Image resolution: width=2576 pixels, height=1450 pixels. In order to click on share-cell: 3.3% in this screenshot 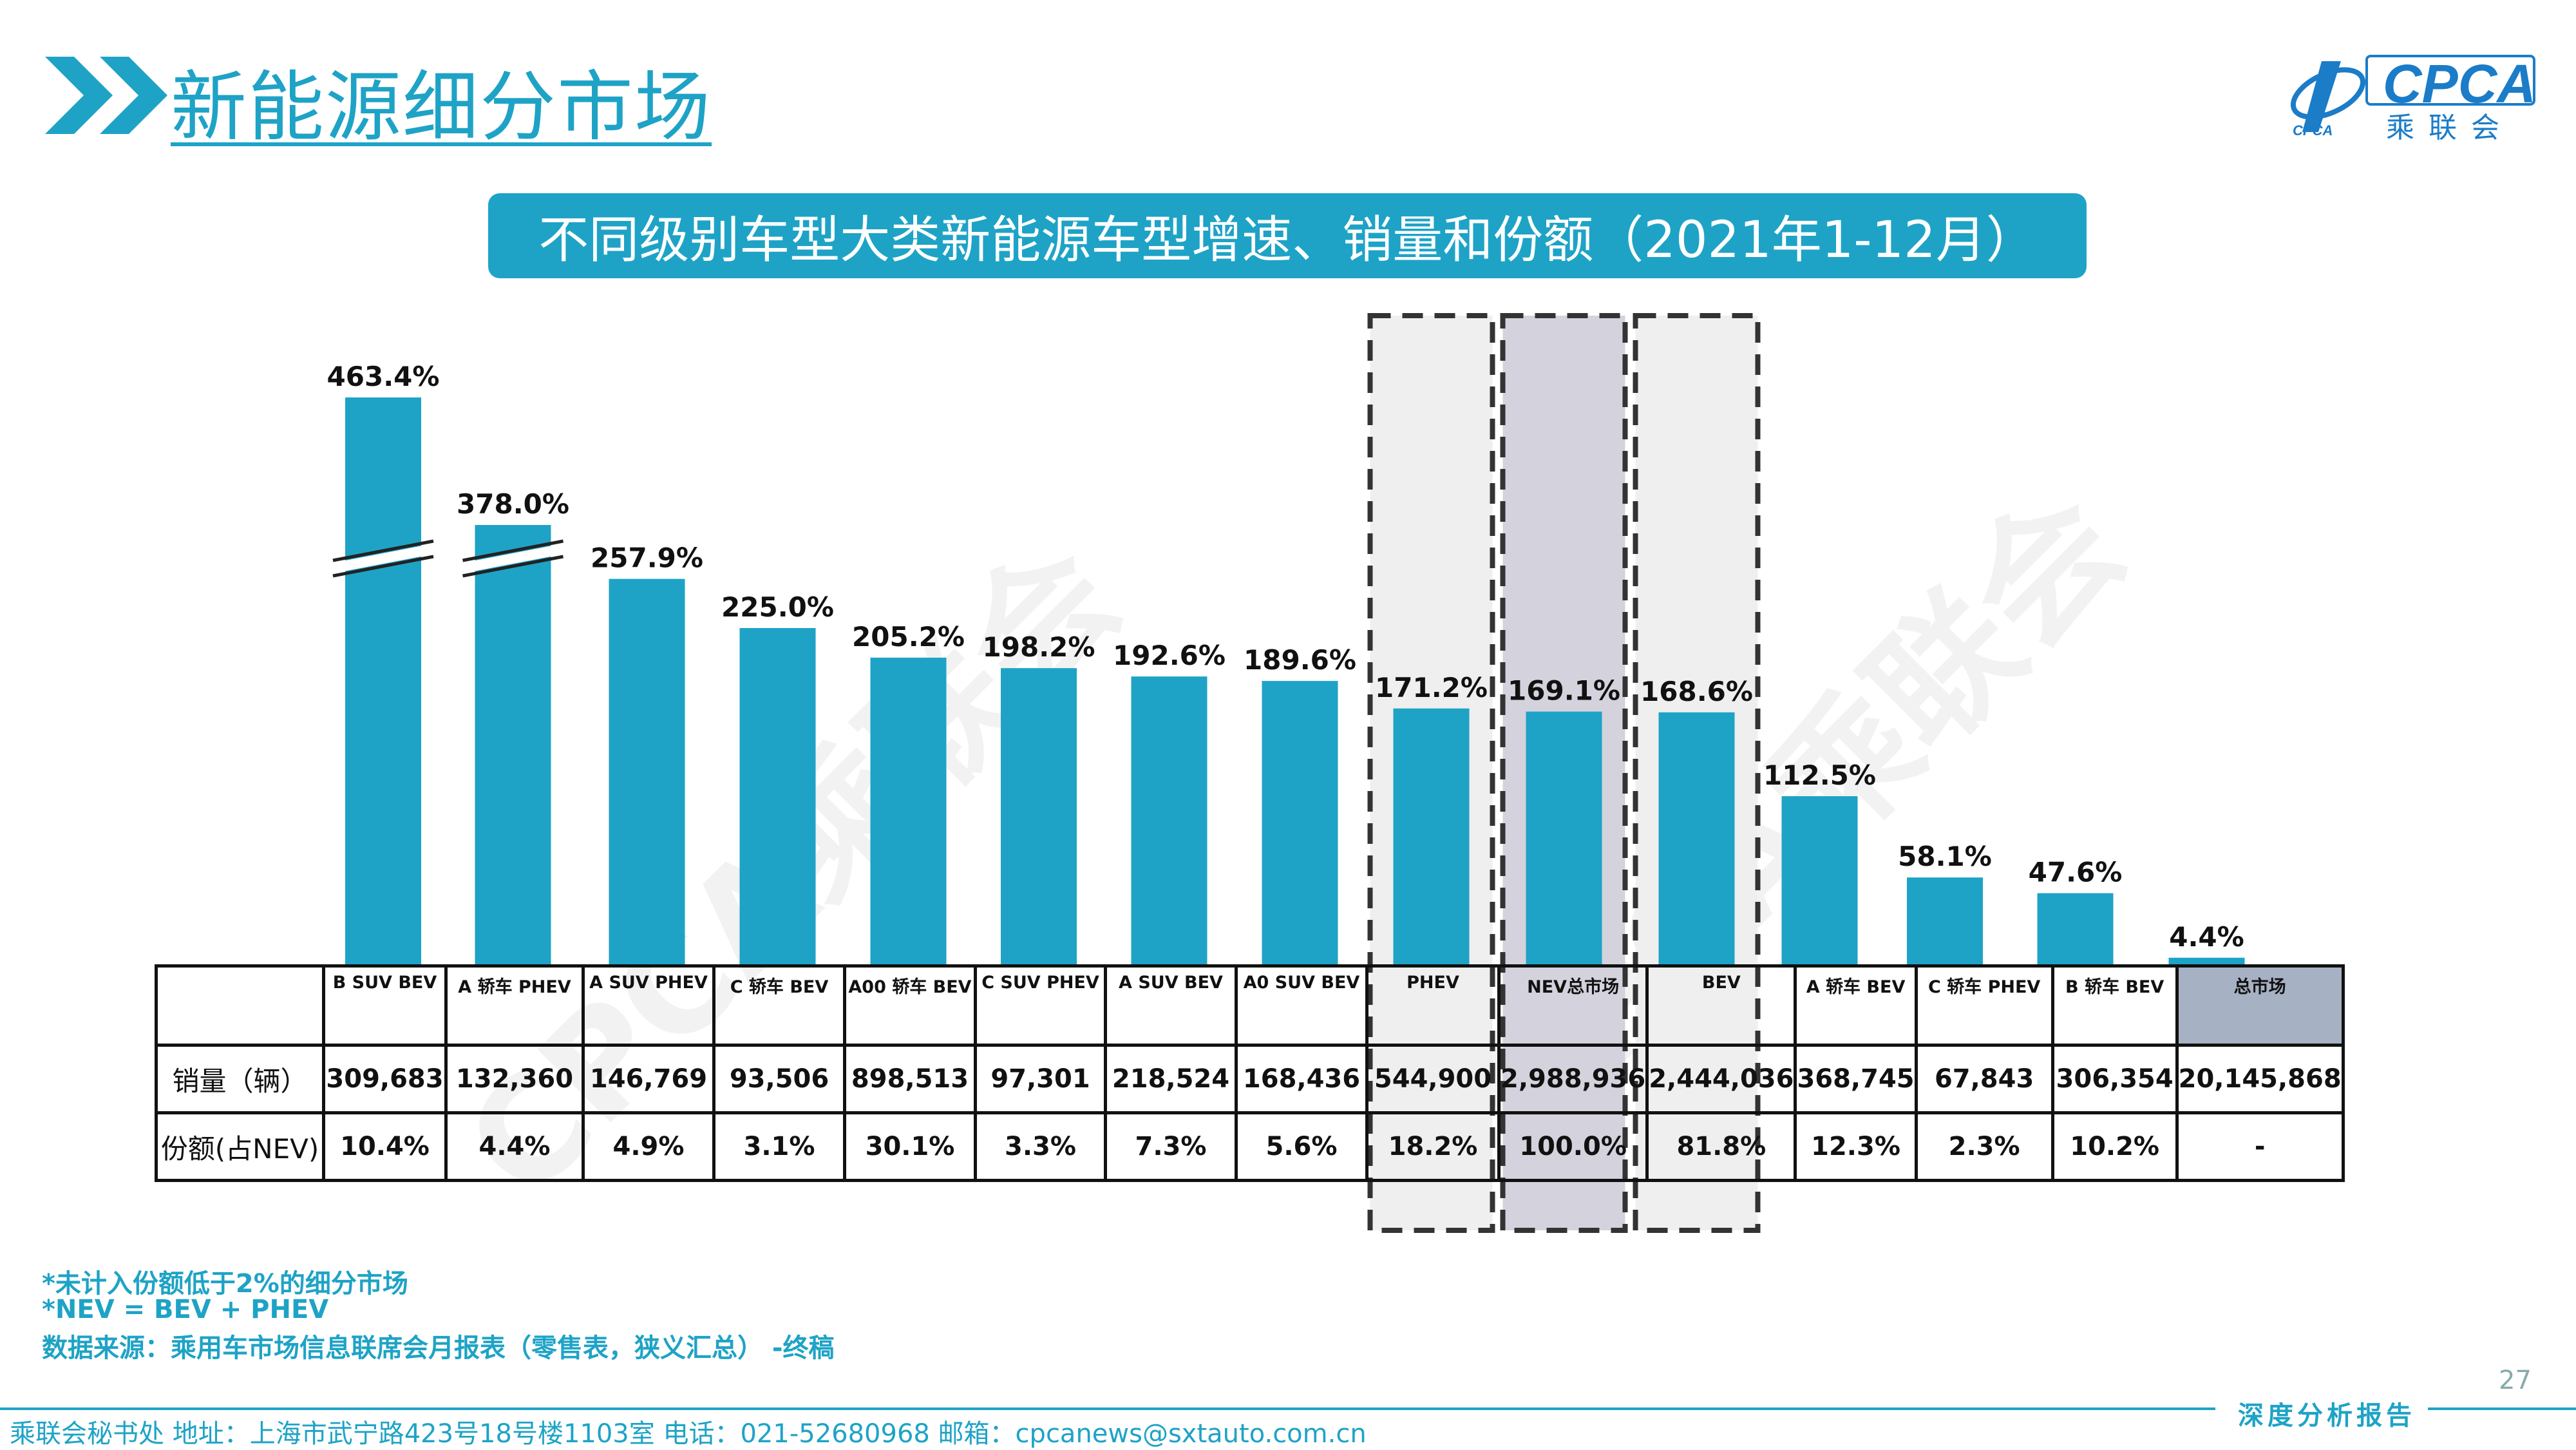, I will do `click(1040, 1147)`.